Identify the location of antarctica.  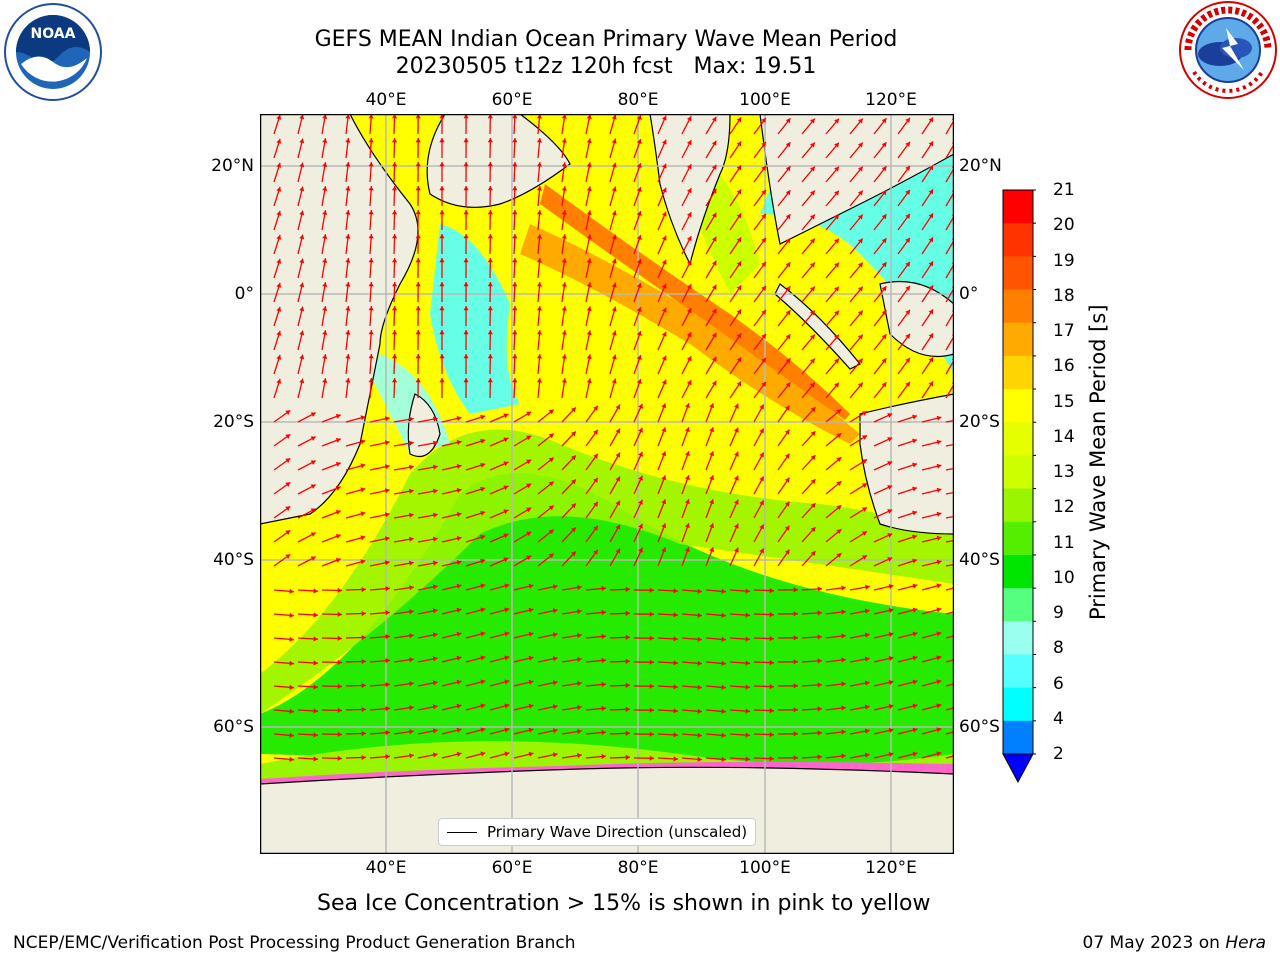
(607, 810).